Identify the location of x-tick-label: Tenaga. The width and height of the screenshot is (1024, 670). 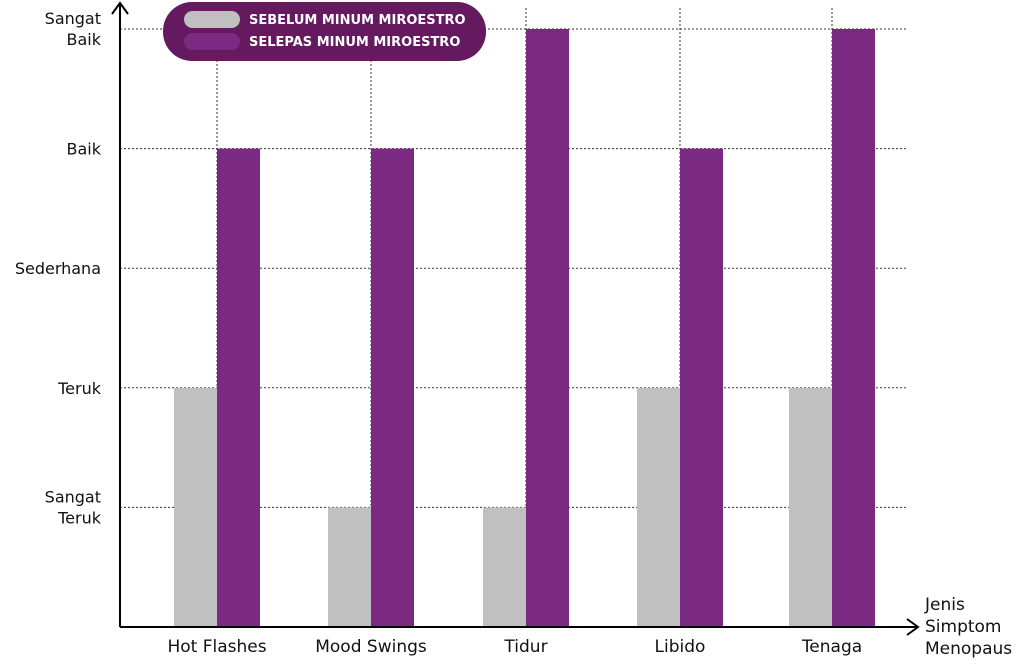
(831, 647).